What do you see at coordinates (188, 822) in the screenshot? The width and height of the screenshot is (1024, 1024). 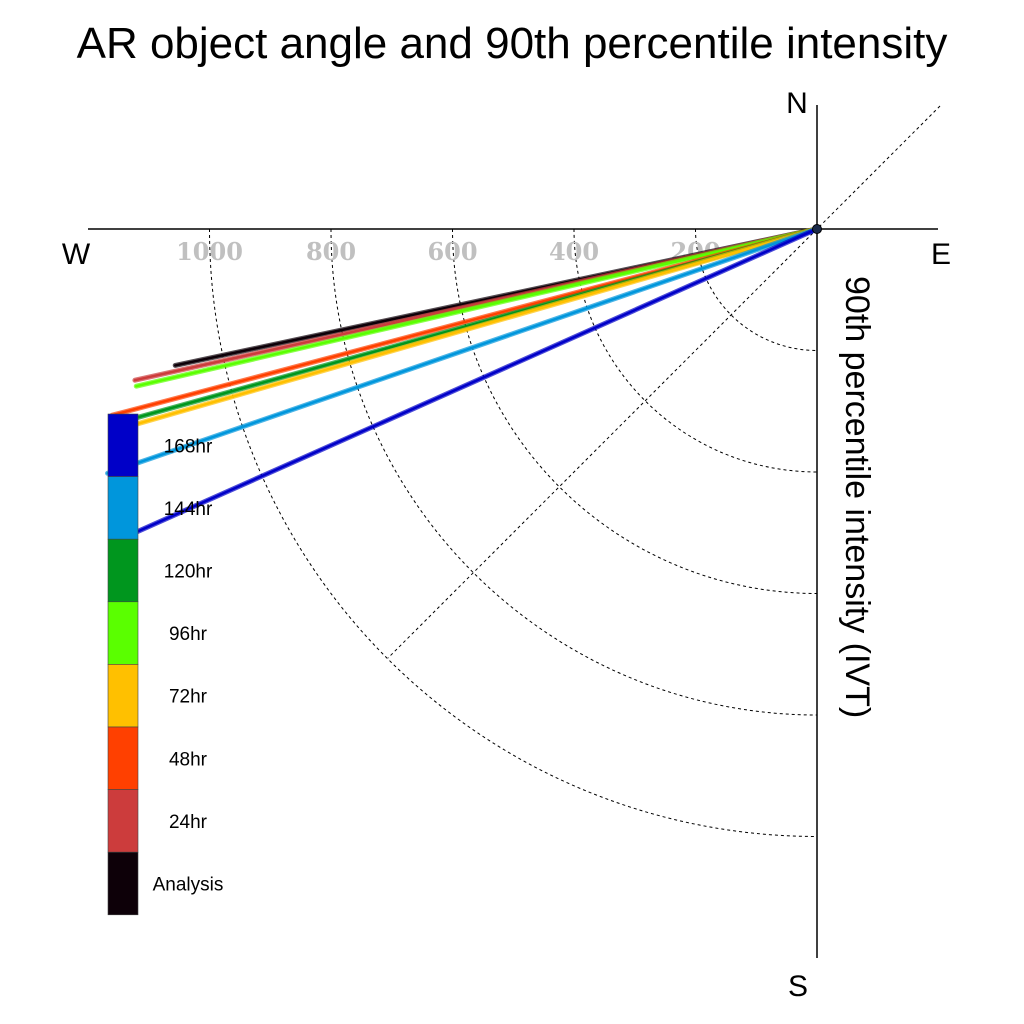 I see `legend-label-24hr: 24hr` at bounding box center [188, 822].